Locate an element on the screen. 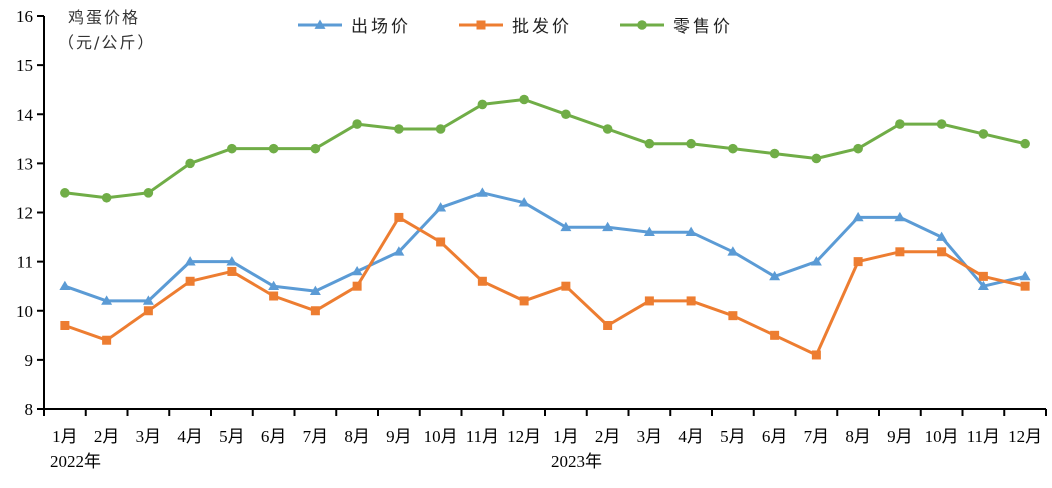 The image size is (1052, 488). legend: 出场价 批发价 零售价 is located at coordinates (514, 27).